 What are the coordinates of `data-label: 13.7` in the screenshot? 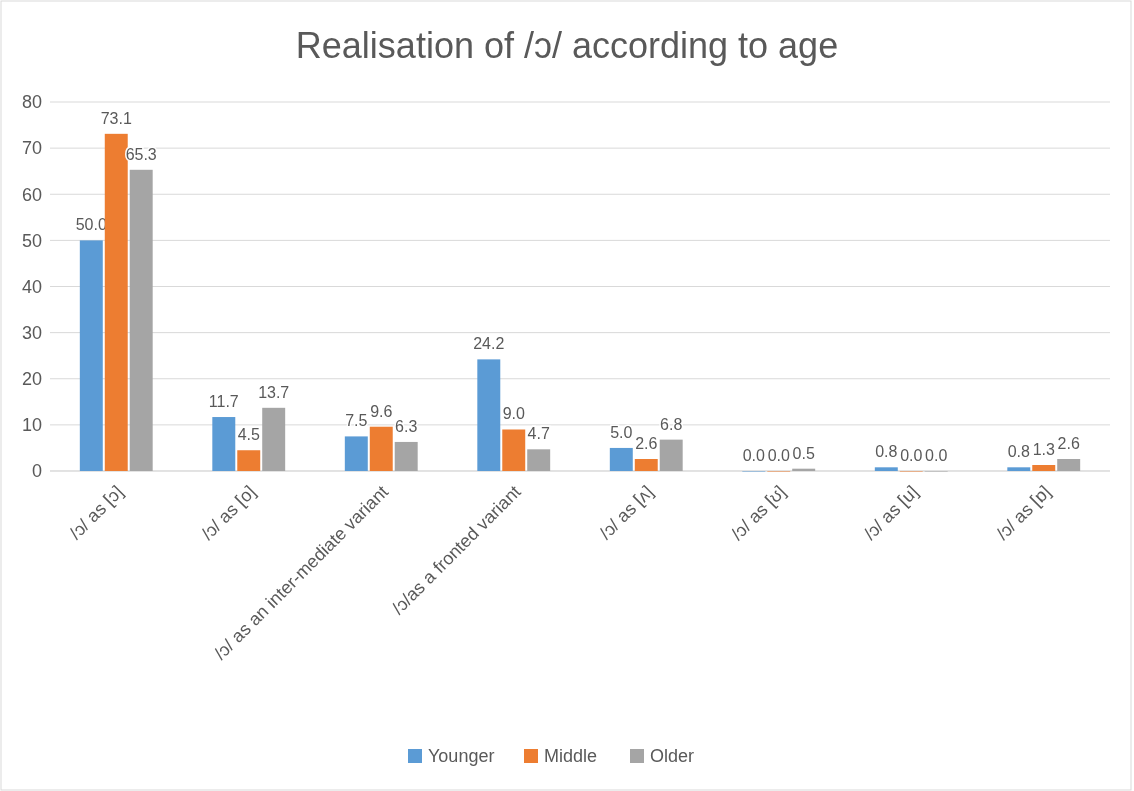 It's located at (274, 392).